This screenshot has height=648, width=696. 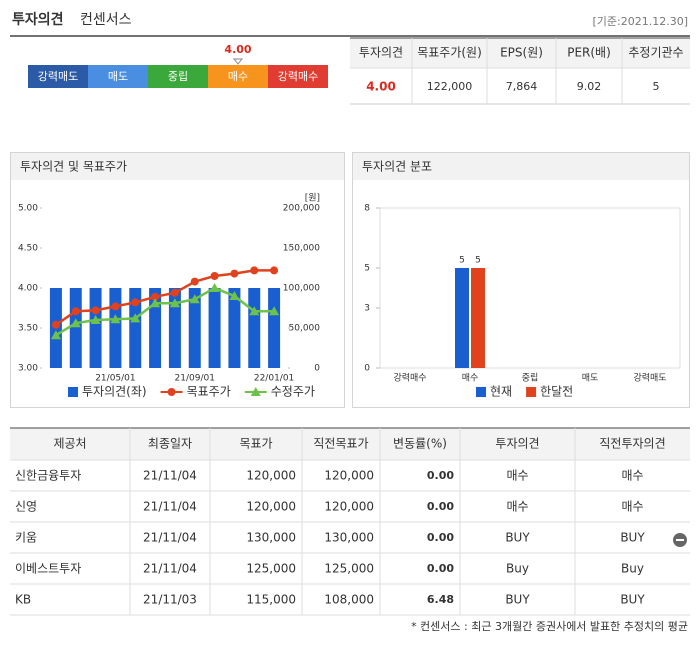 I want to click on y2-tick-label: 50,000, so click(x=305, y=329).